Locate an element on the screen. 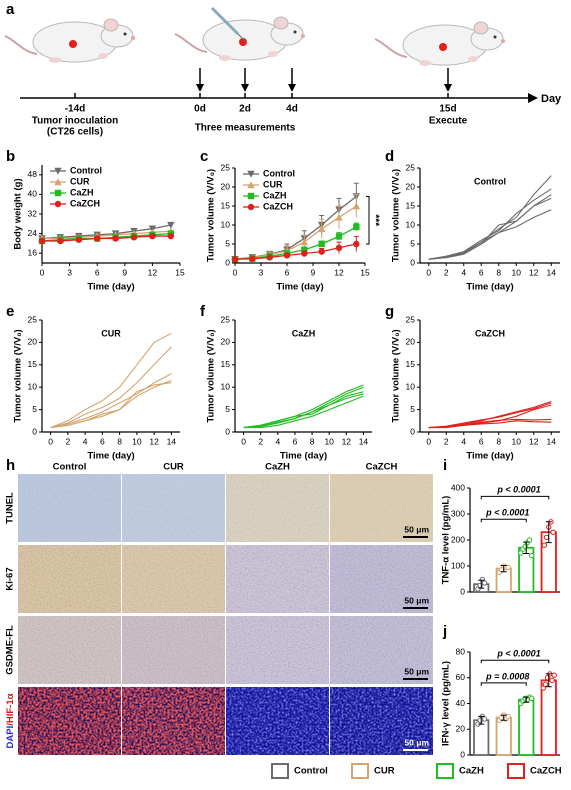 The height and width of the screenshot is (790, 571). x-tick-label: 4 is located at coordinates (277, 441).